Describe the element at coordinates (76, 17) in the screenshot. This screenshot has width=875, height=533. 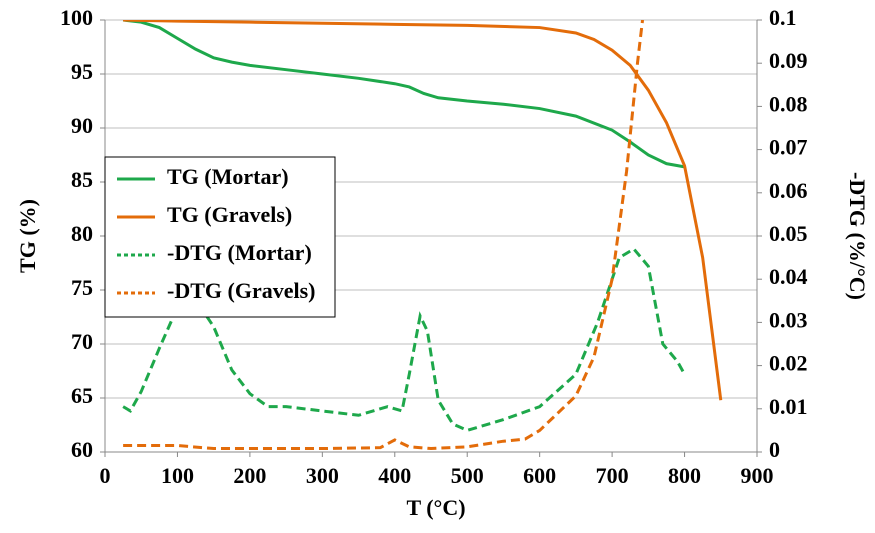
I see `y-tick-label: 100` at that location.